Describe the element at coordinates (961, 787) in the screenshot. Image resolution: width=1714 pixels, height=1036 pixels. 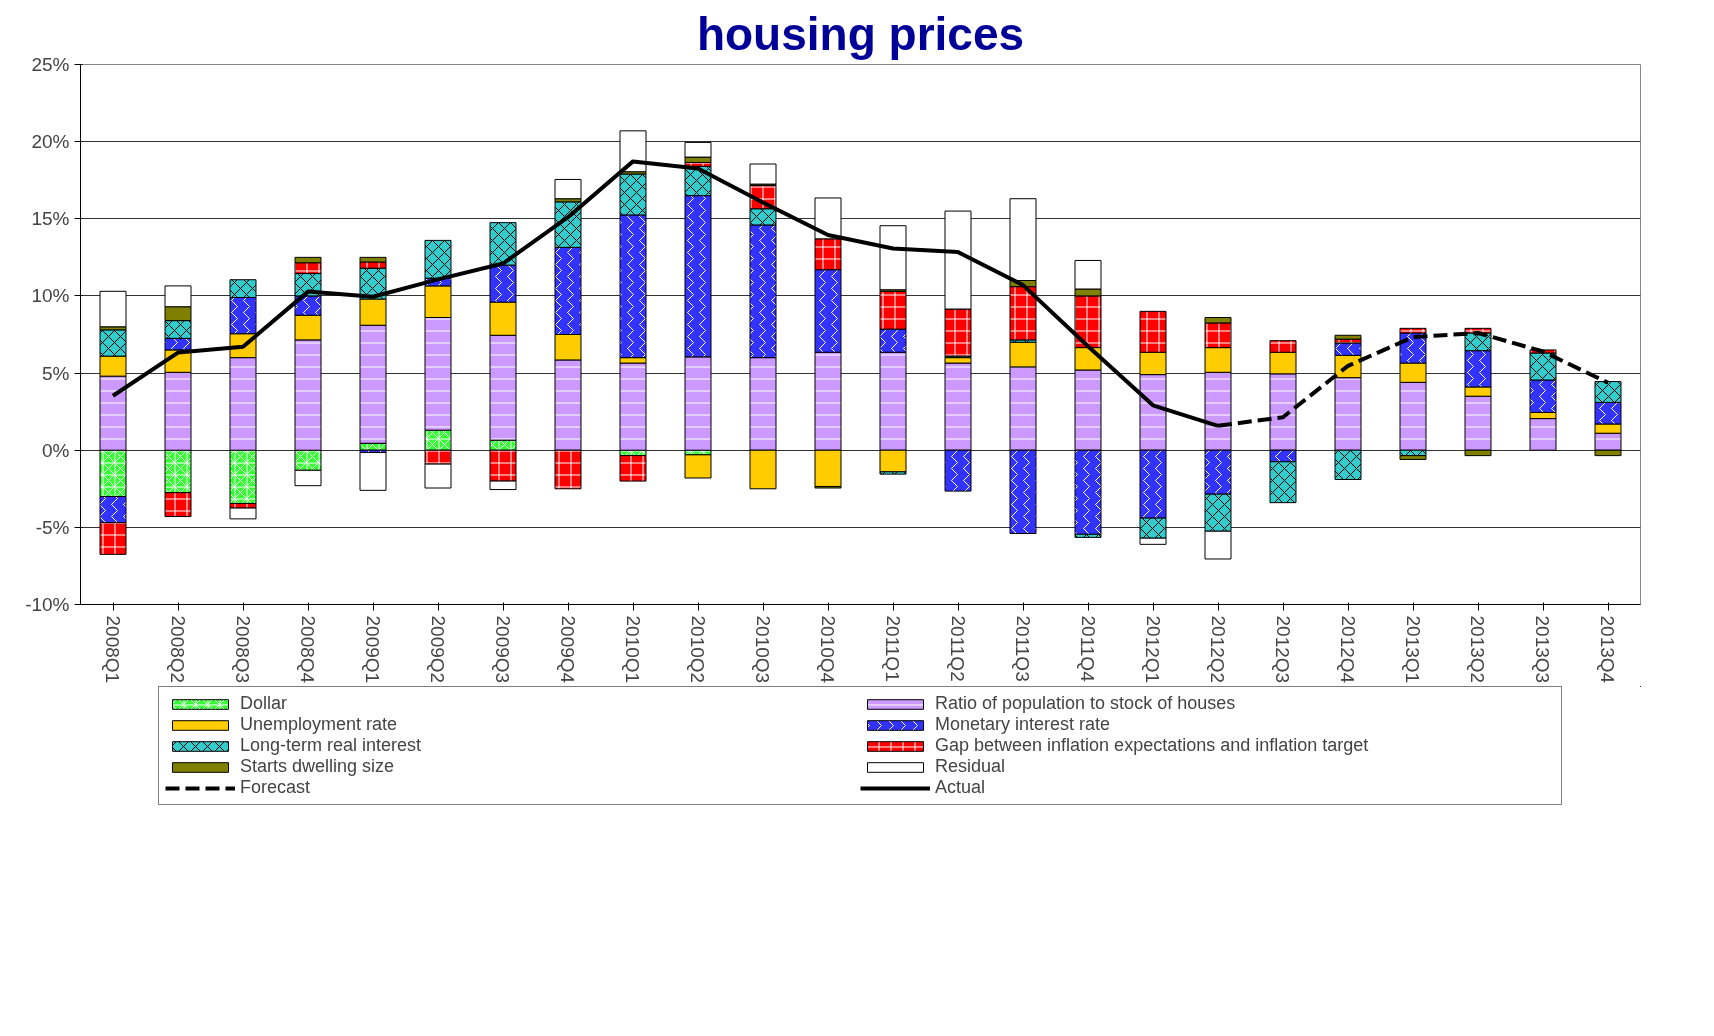
I see `legend-label: Actual` at that location.